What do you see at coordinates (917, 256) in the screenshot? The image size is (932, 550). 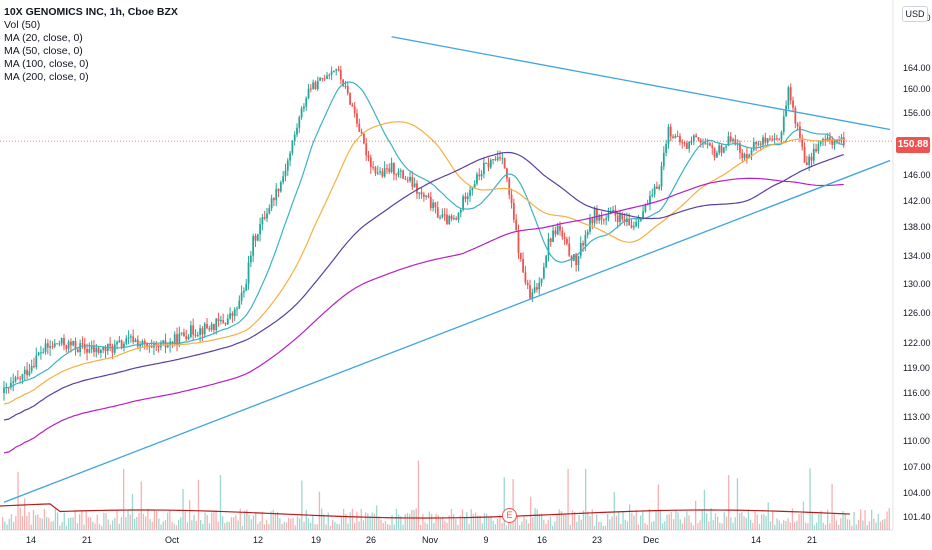 I see `y-tick-label: 134.00` at bounding box center [917, 256].